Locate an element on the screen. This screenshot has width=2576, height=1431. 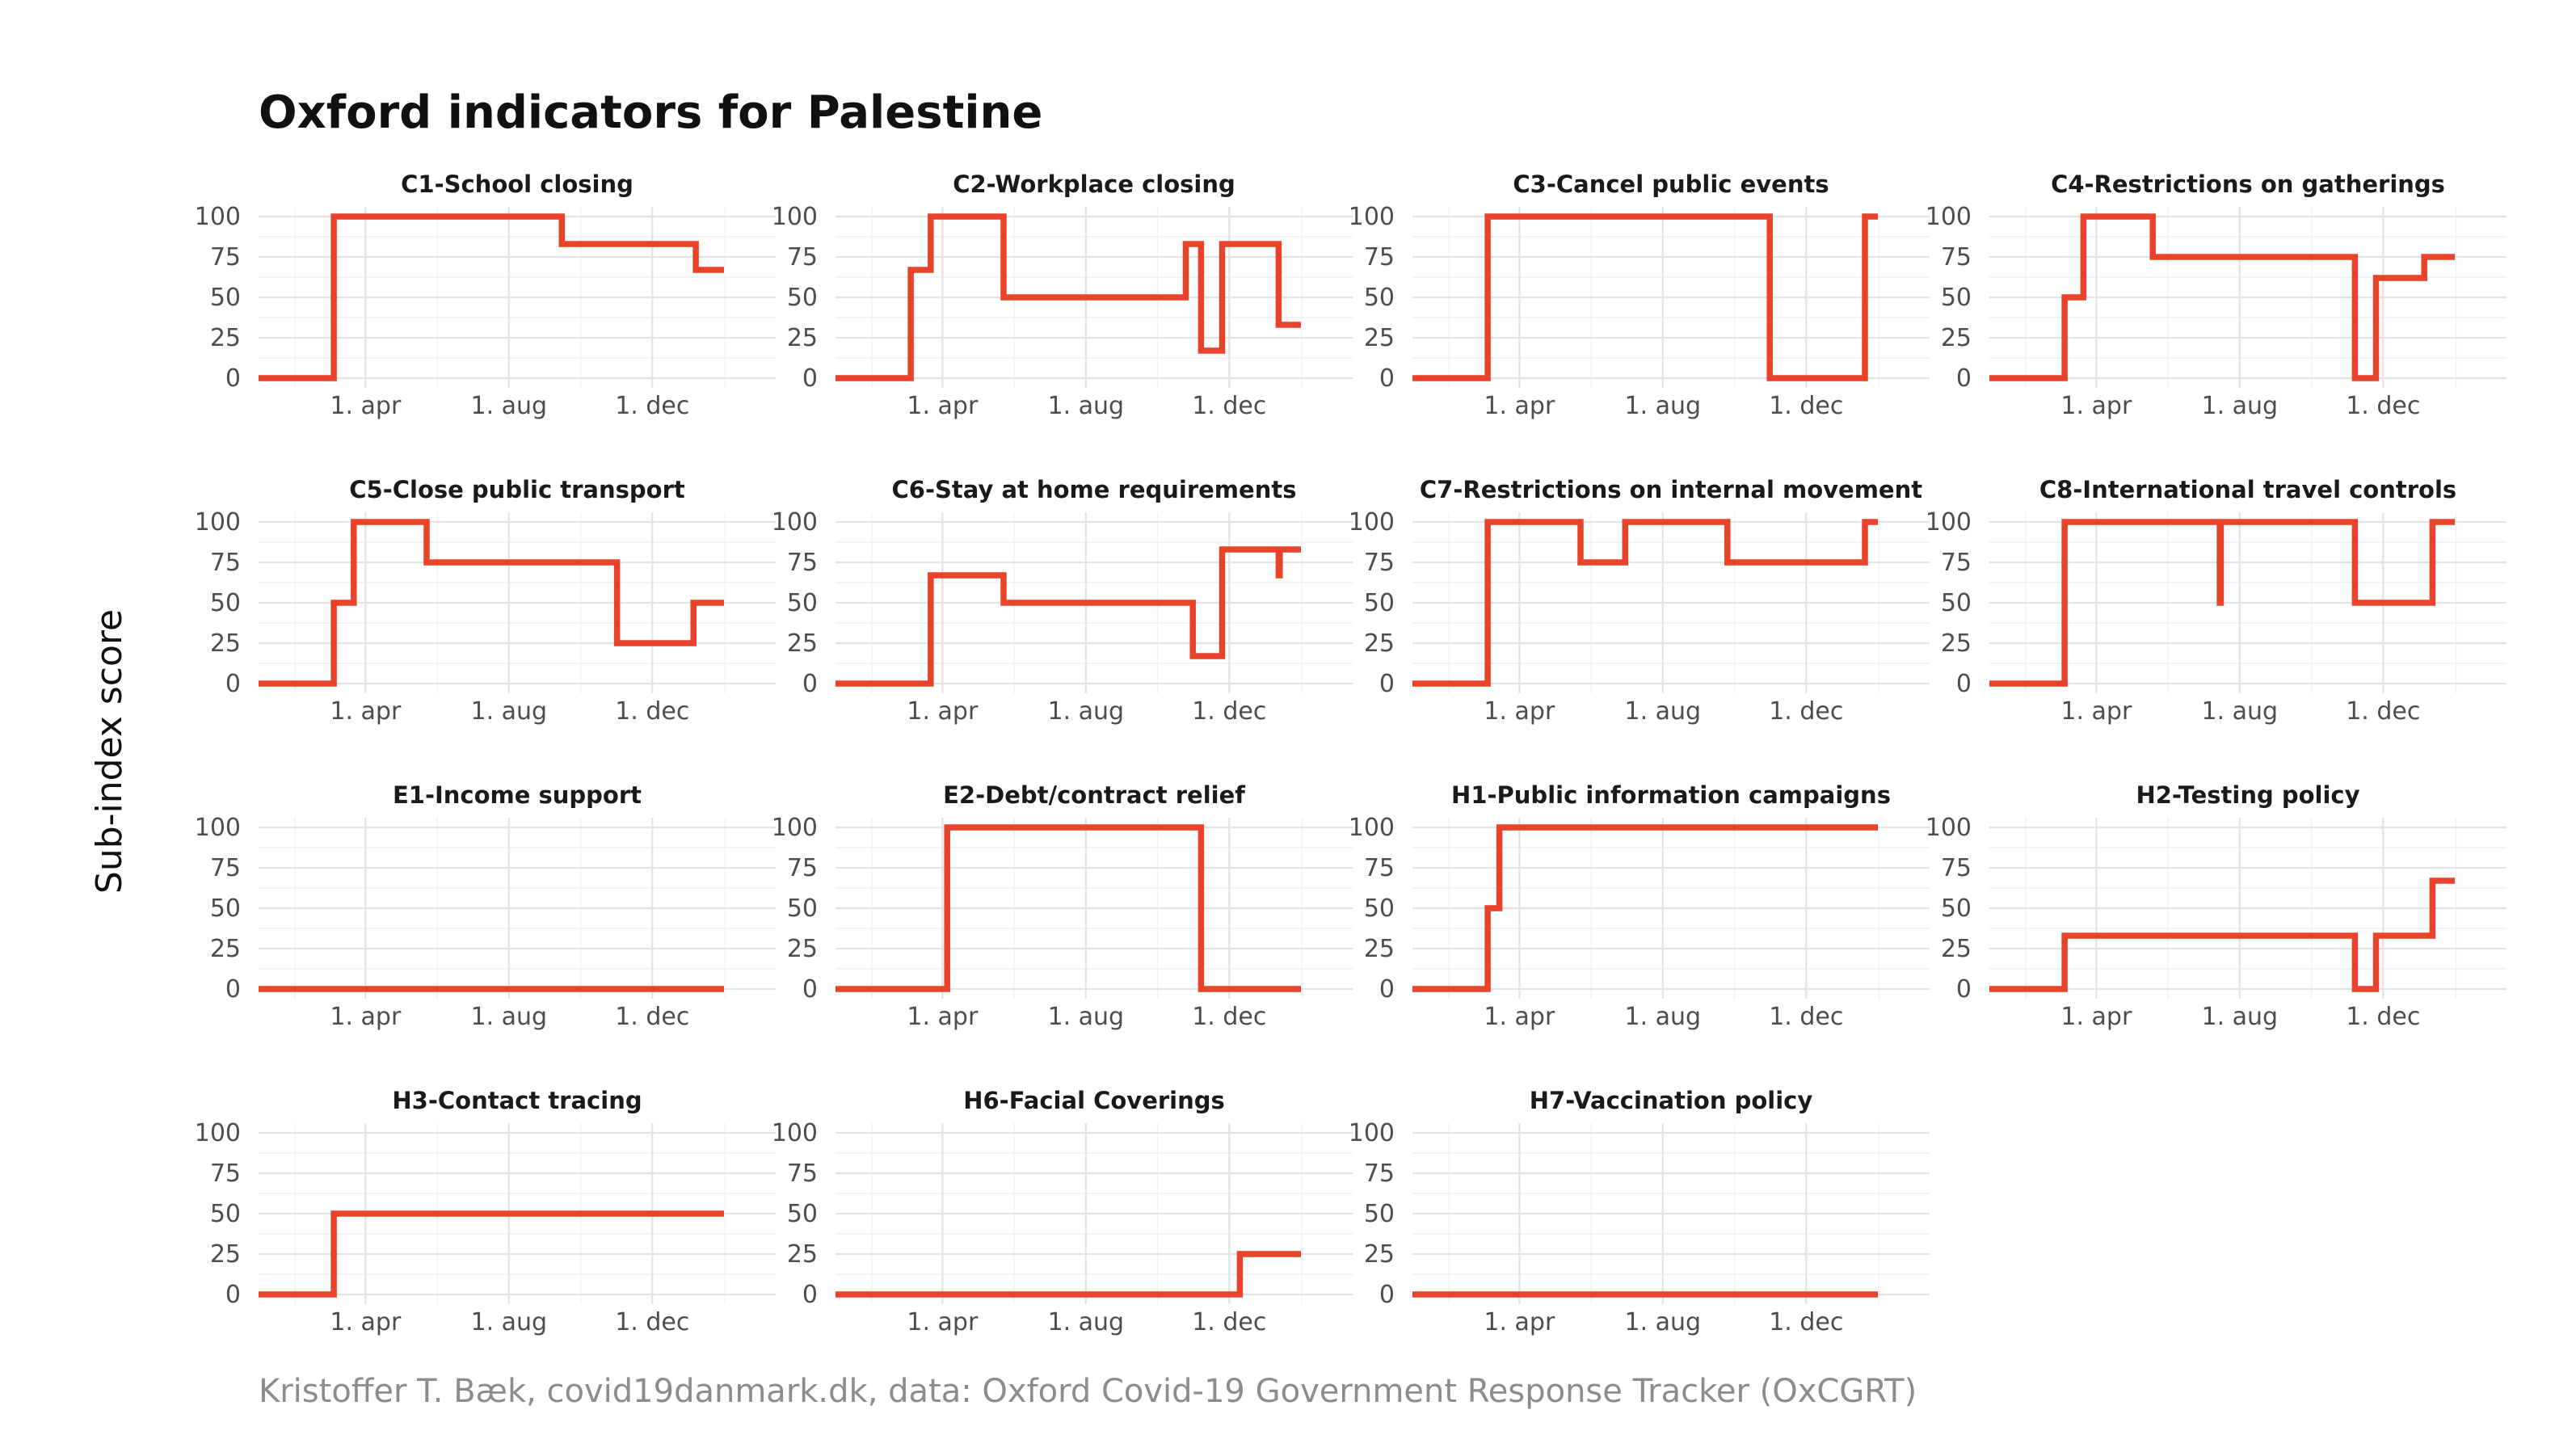
panel-title: C5-Close public transport is located at coordinates (517, 489).